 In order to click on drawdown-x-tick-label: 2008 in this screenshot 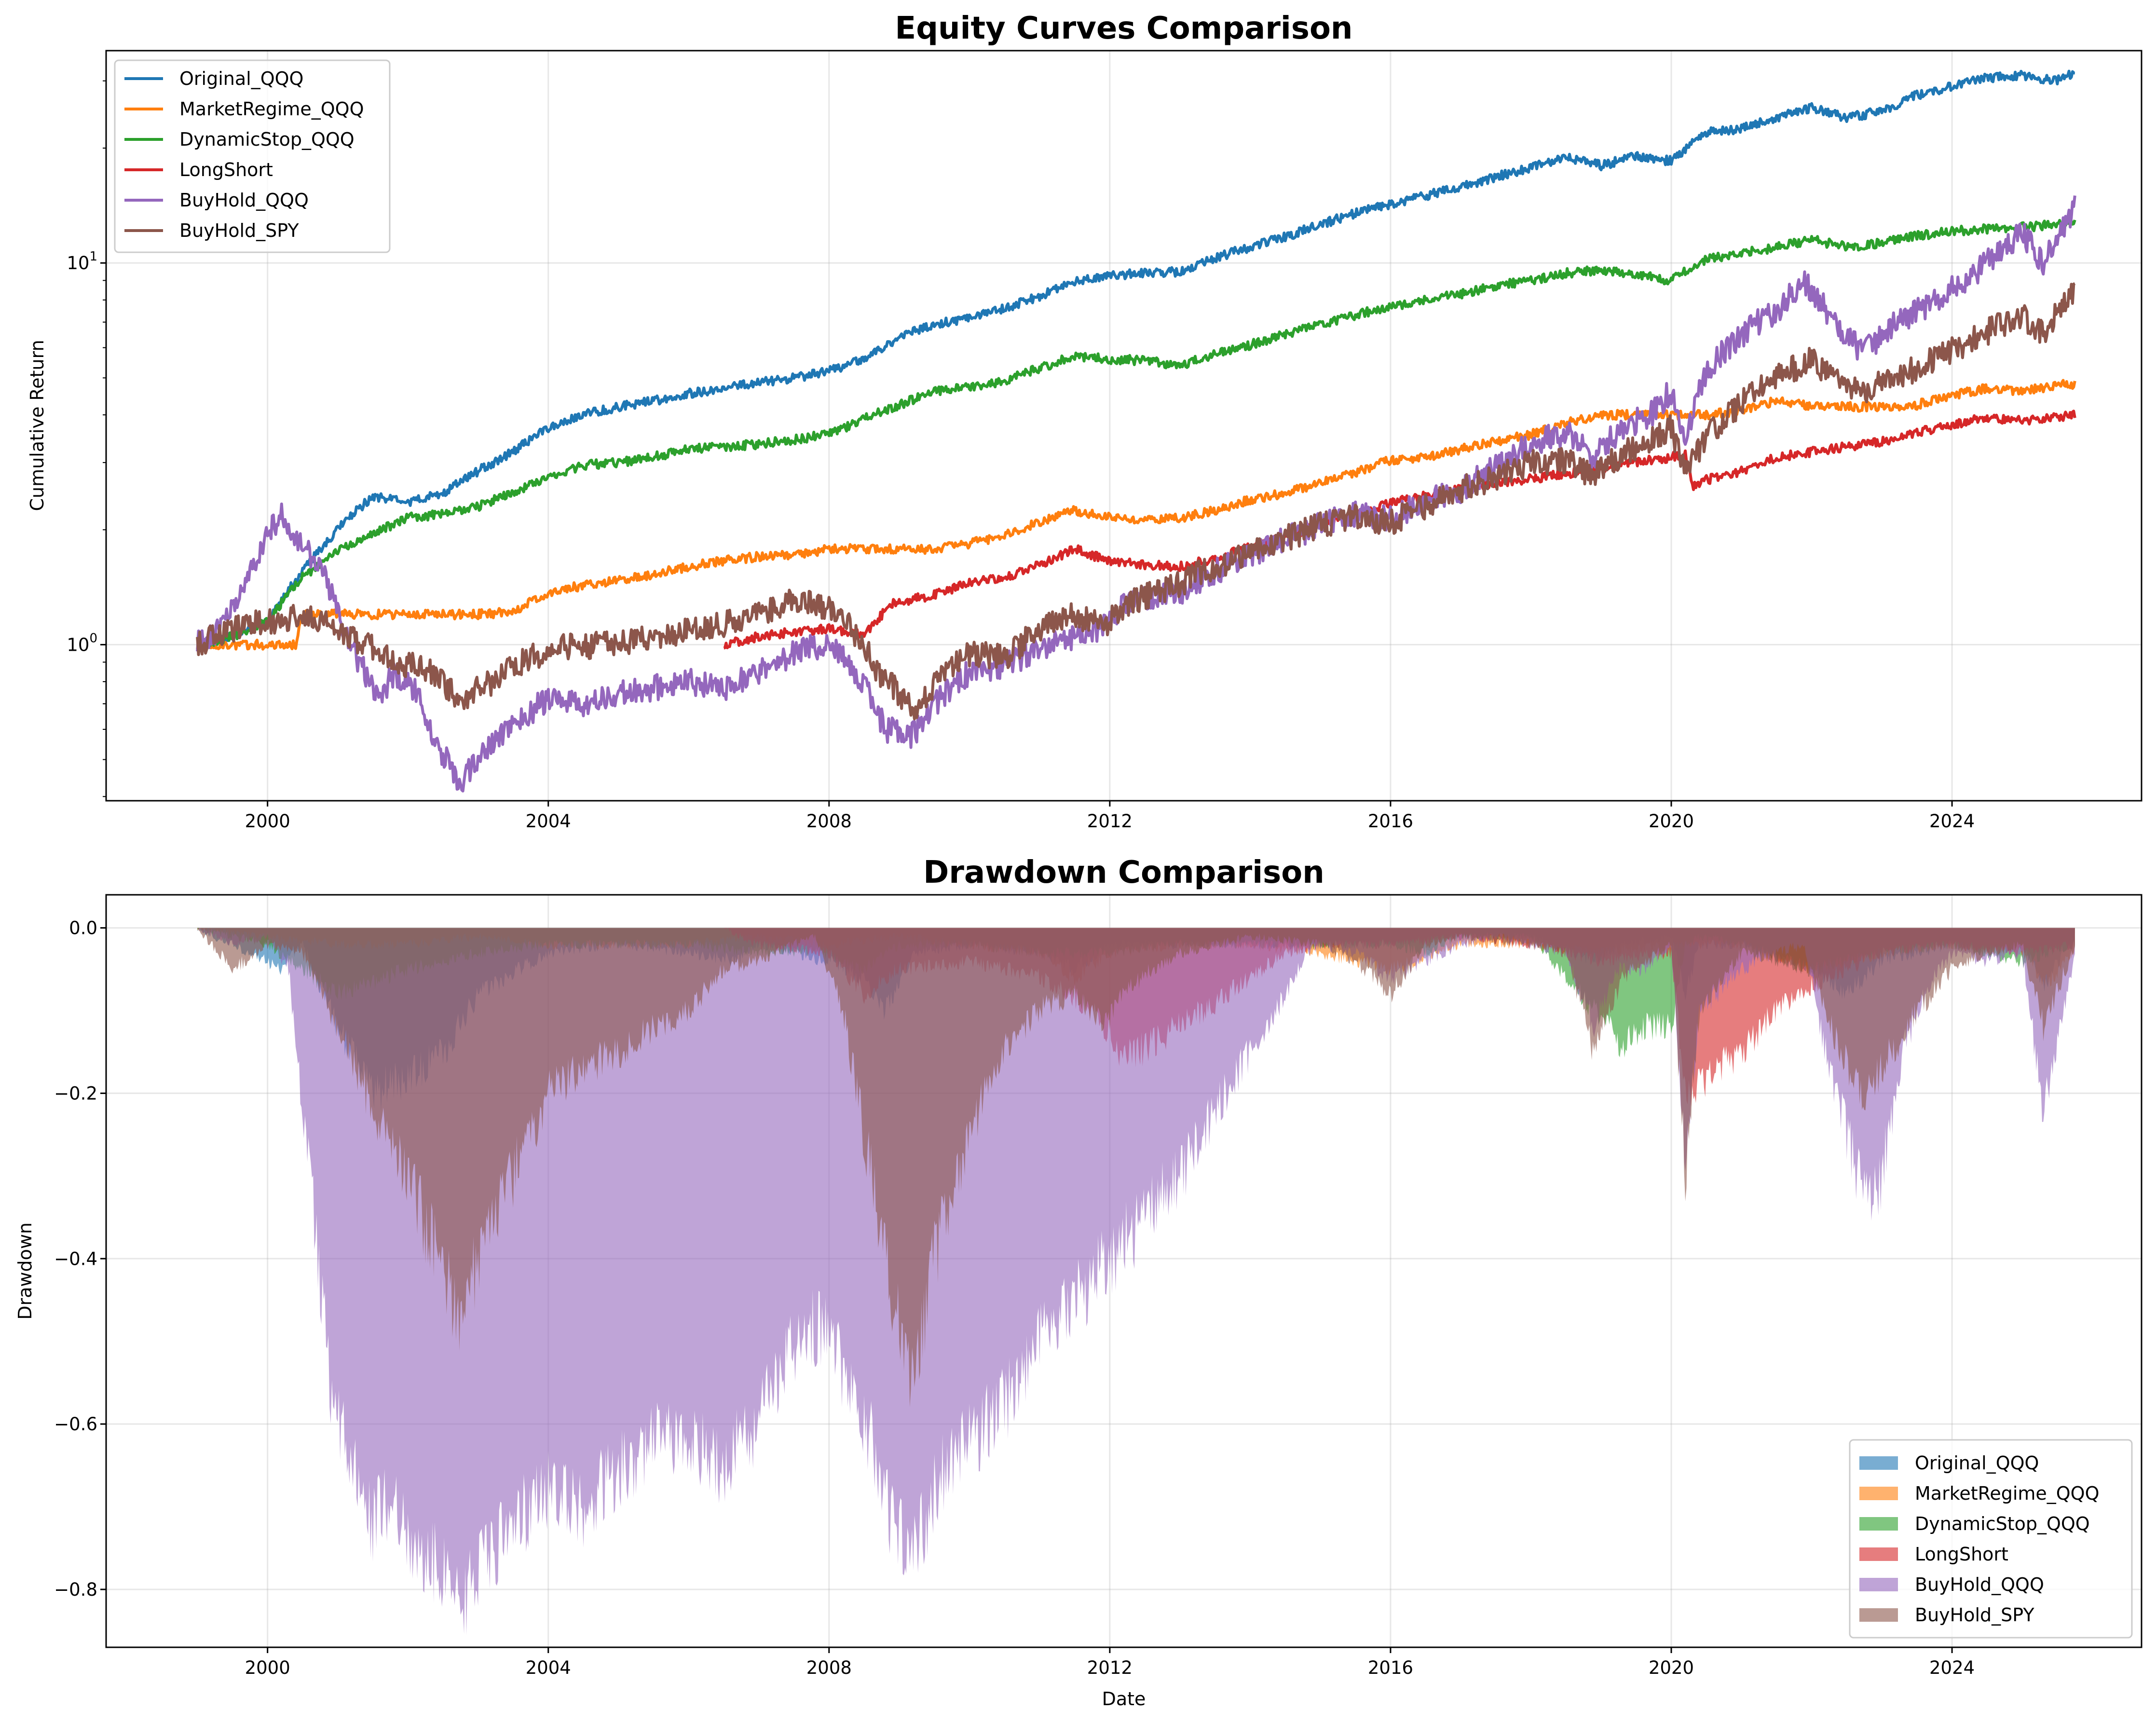, I will do `click(829, 1668)`.